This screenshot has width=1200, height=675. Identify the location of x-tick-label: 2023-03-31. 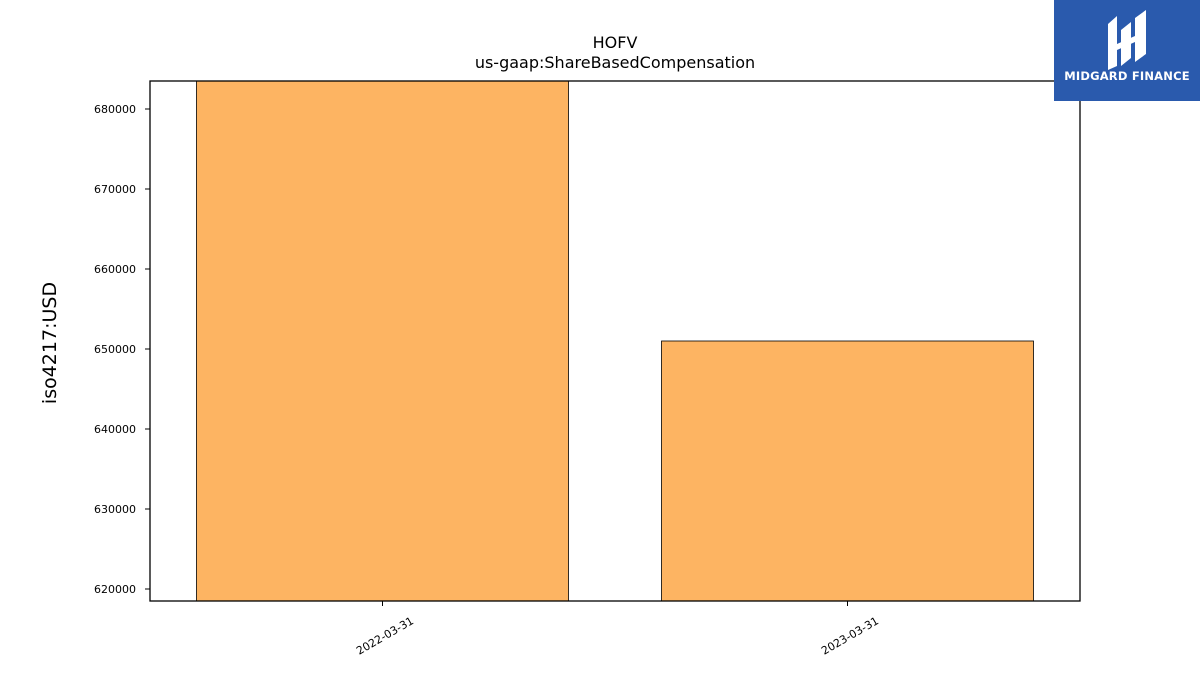
(850, 635).